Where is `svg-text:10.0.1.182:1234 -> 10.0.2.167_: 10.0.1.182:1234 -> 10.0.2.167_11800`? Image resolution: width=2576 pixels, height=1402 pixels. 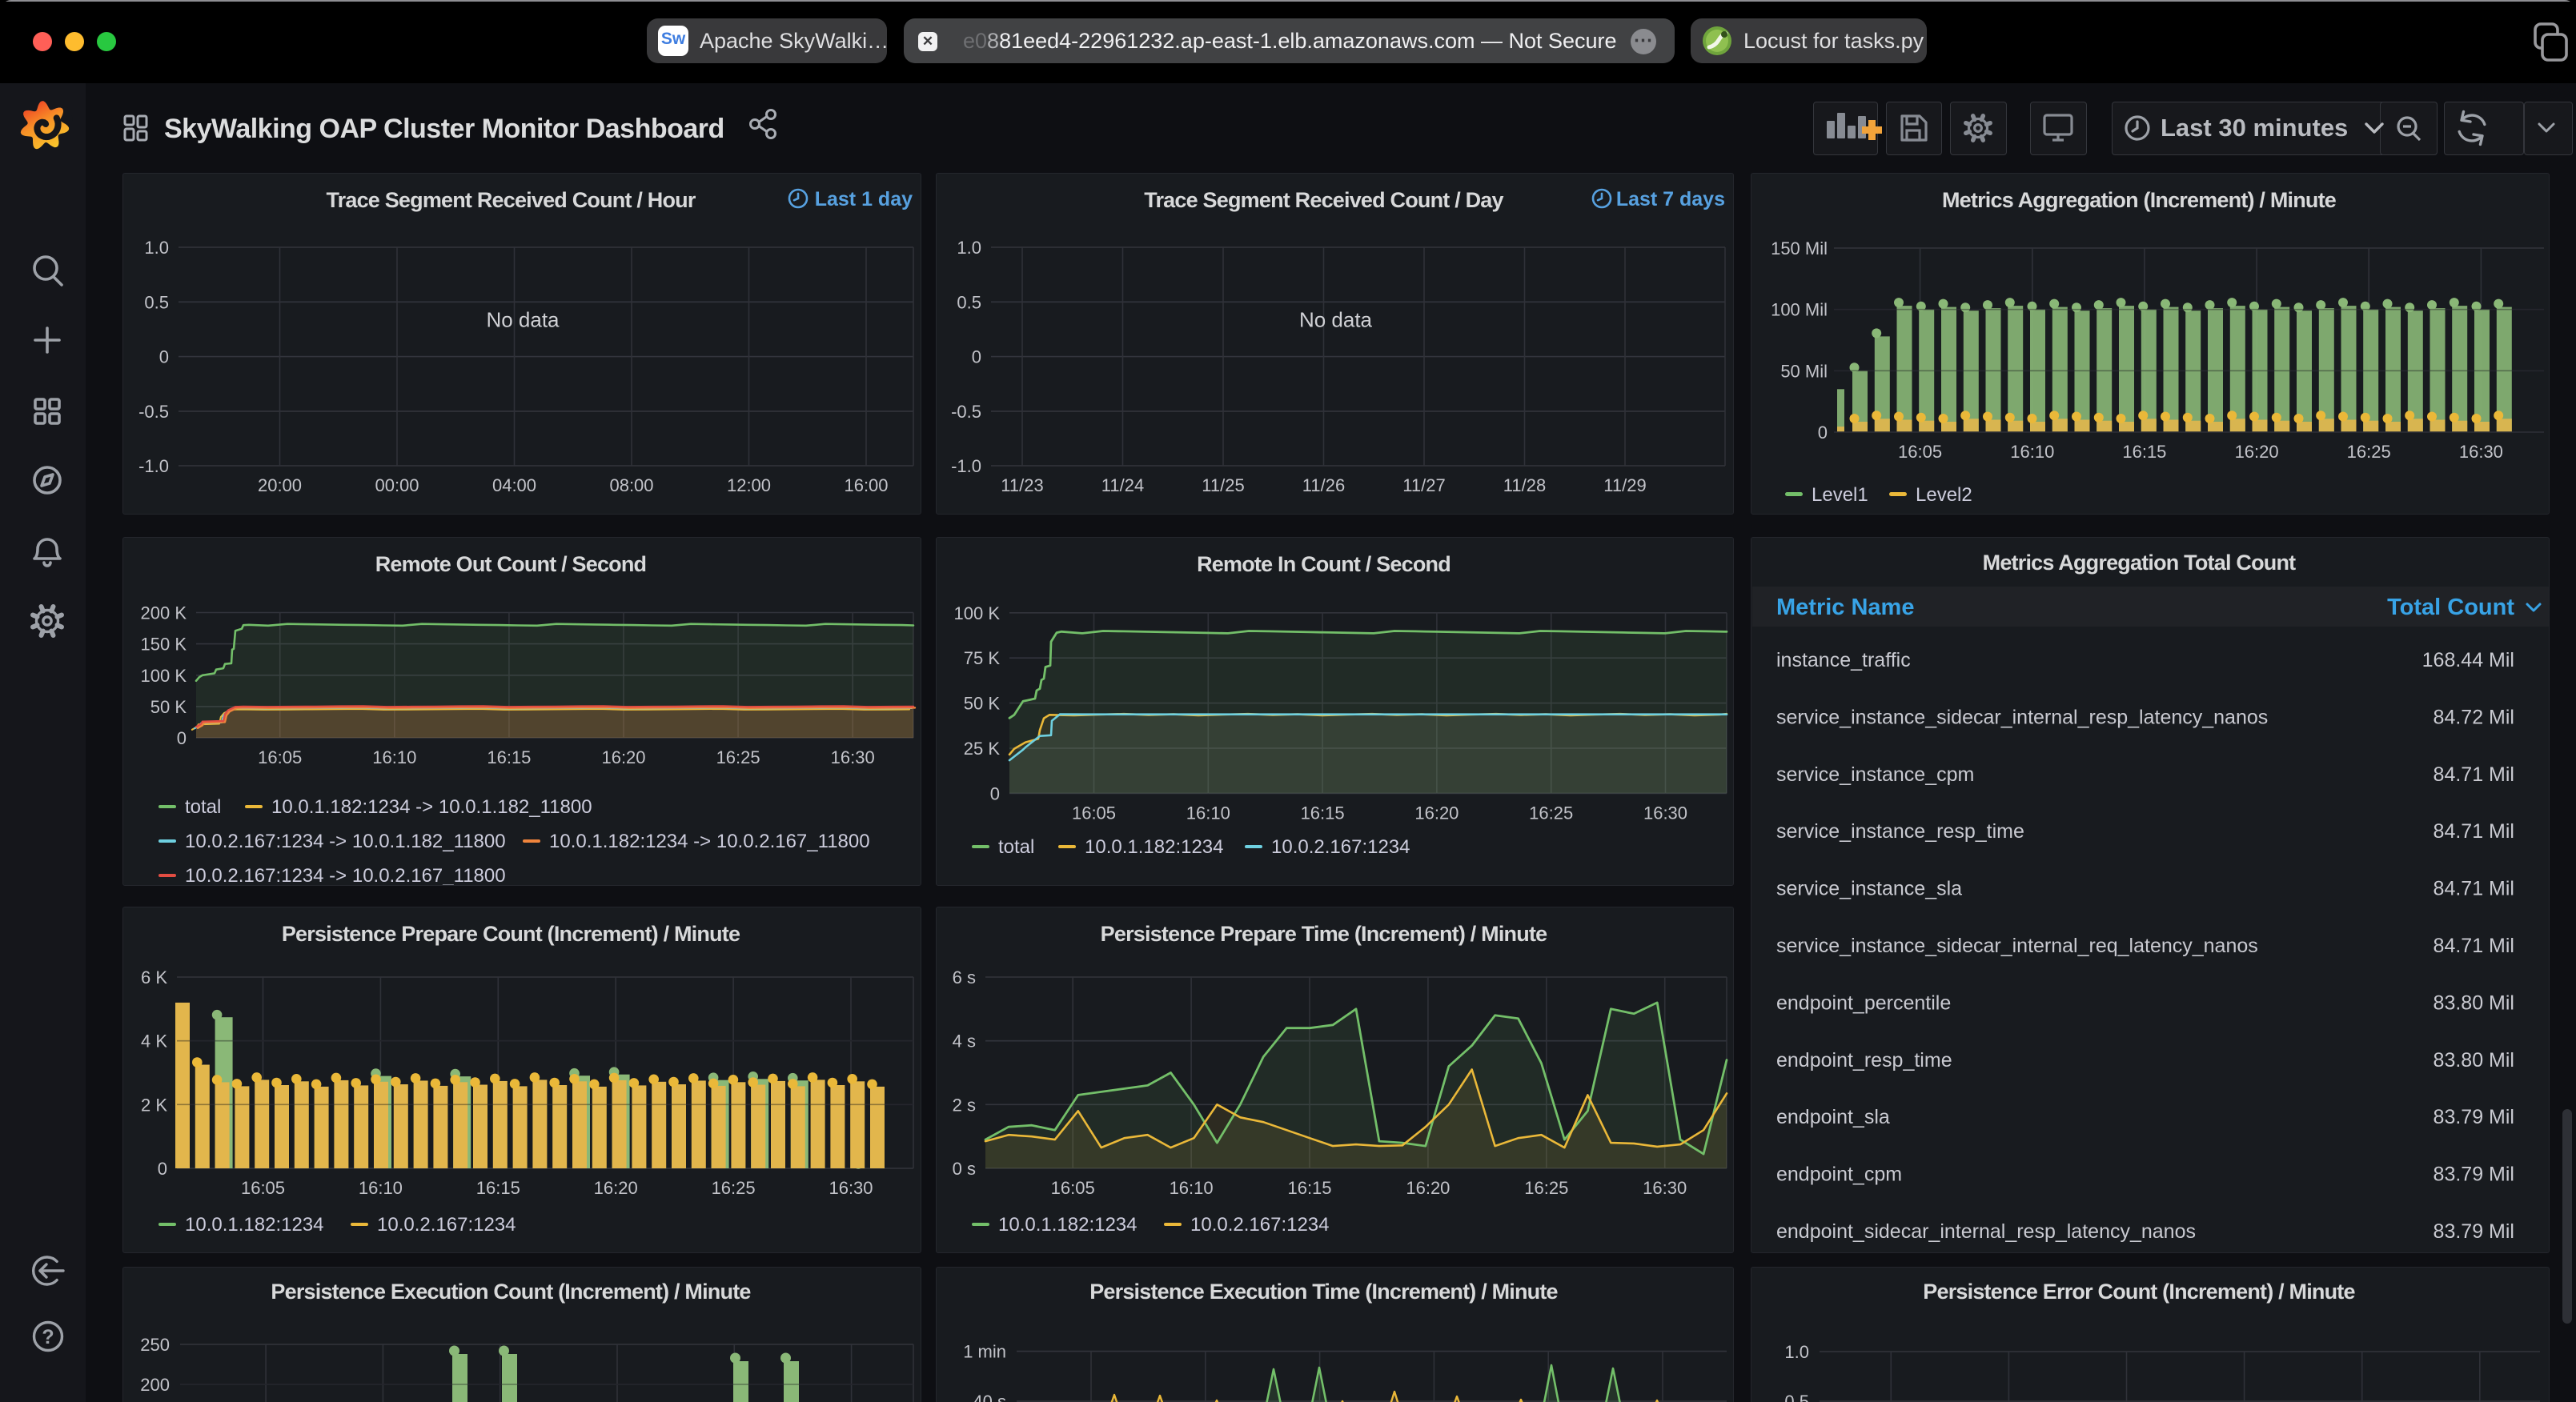 svg-text:10.0.1.182:1234 -> 10.0.2.167_: 10.0.1.182:1234 -> 10.0.2.167_11800 is located at coordinates (709, 842).